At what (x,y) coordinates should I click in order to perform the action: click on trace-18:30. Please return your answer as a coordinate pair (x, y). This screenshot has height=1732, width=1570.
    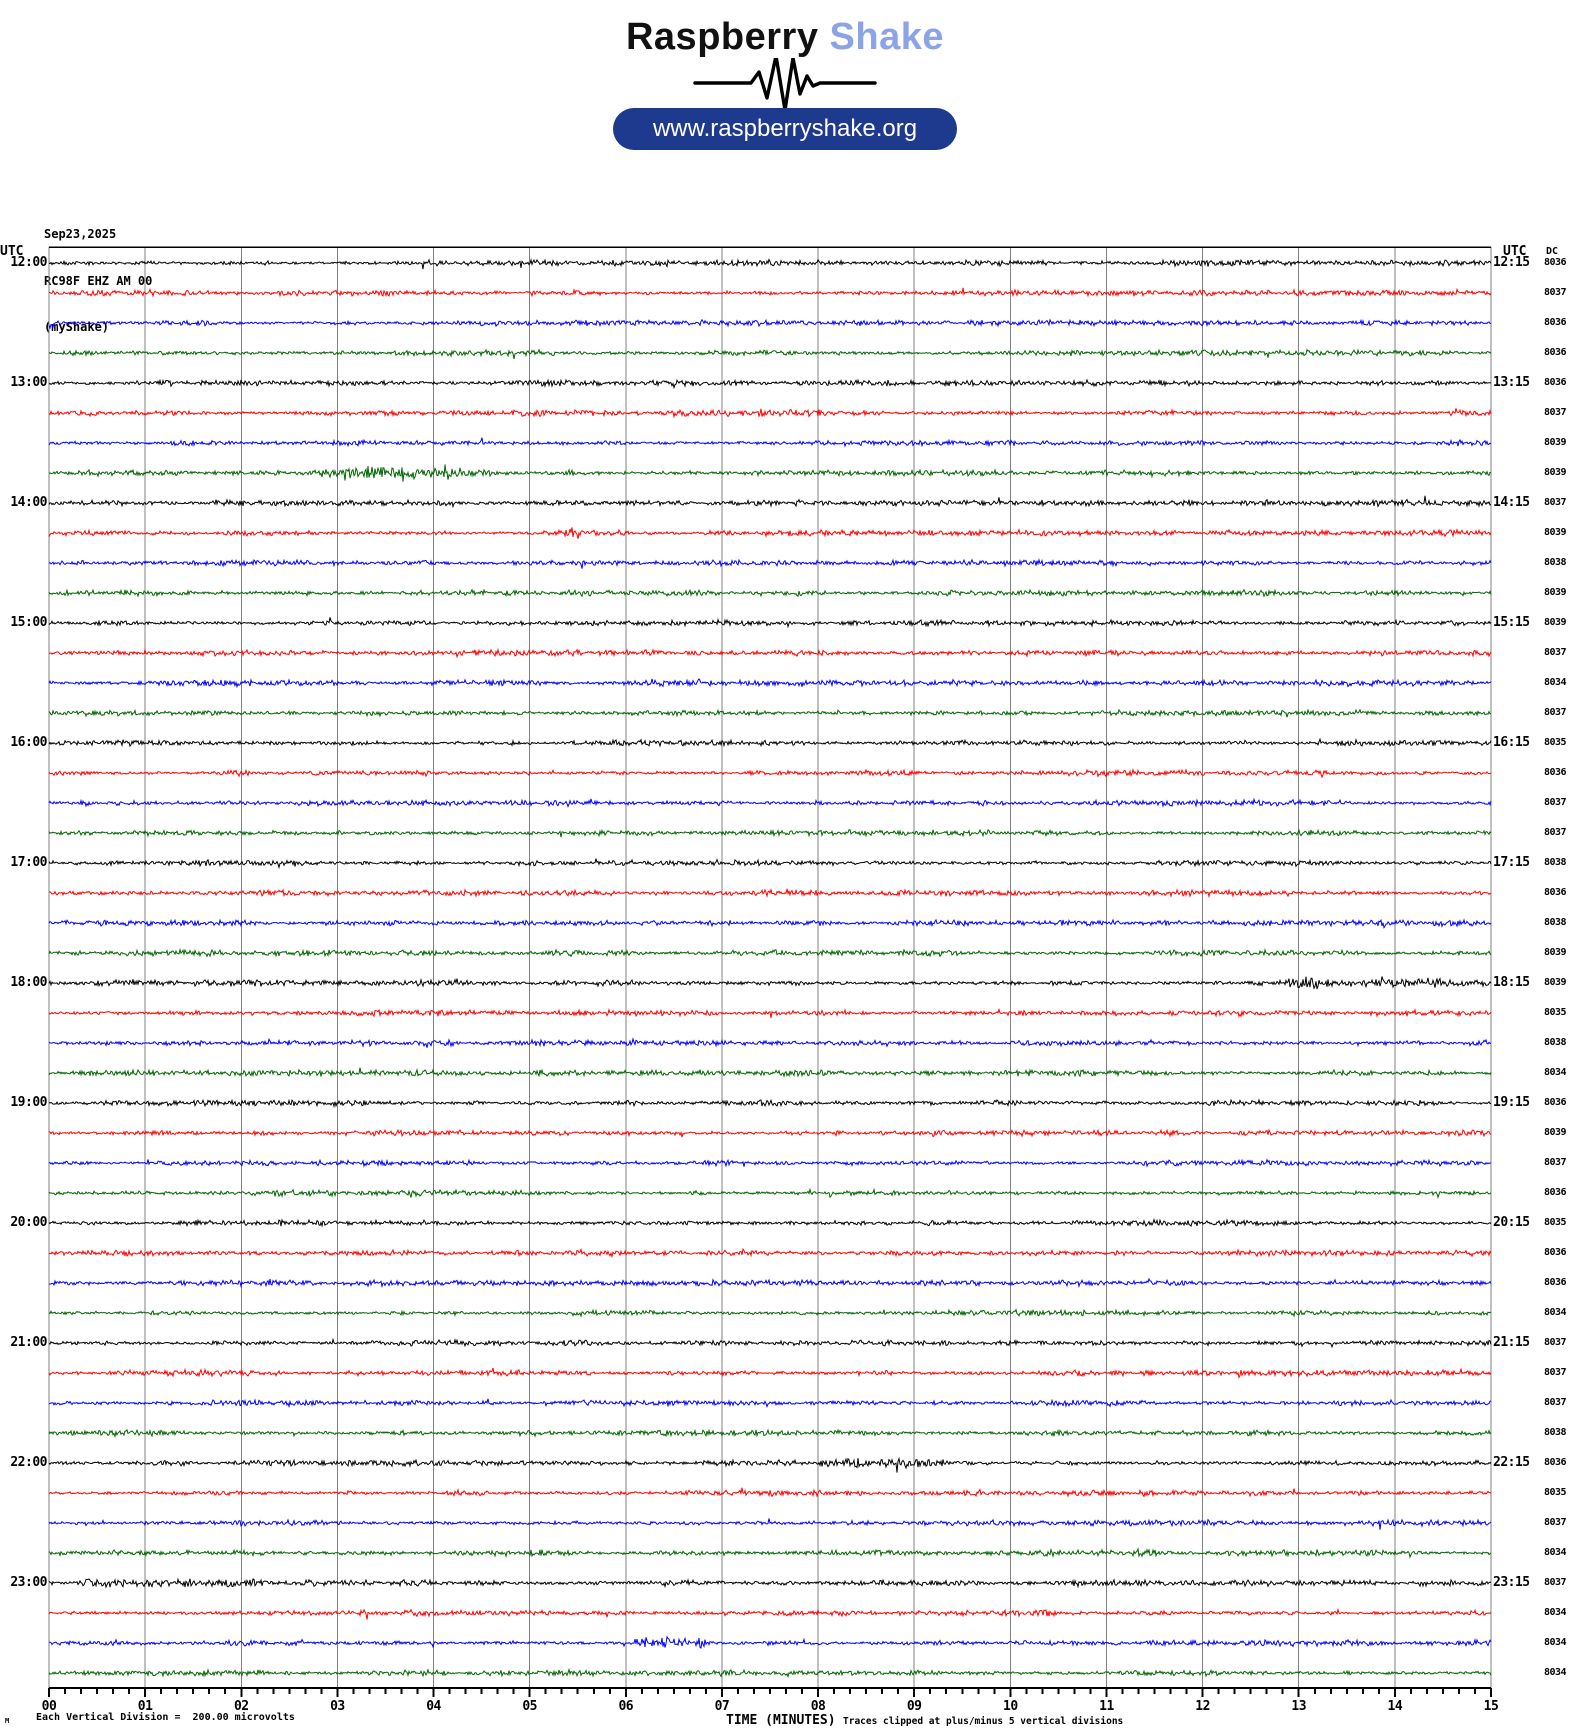
    Looking at the image, I should click on (770, 1042).